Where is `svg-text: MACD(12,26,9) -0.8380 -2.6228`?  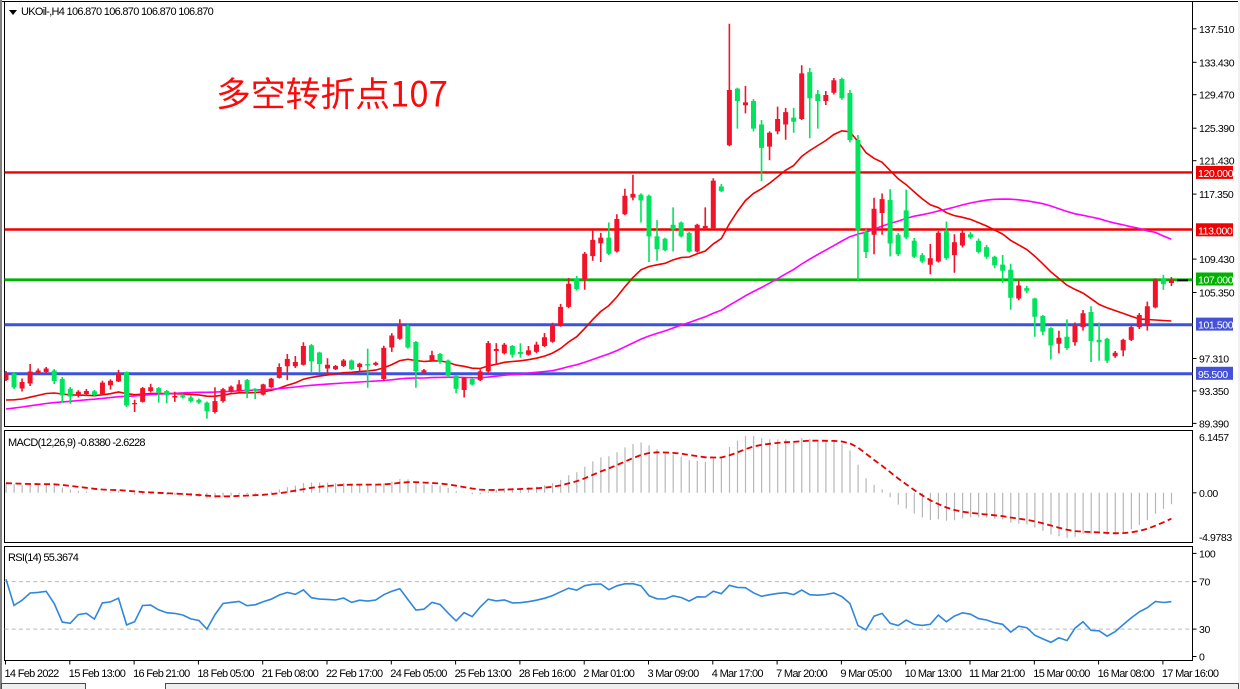 svg-text: MACD(12,26,9) -0.8380 -2.6228 is located at coordinates (76, 443).